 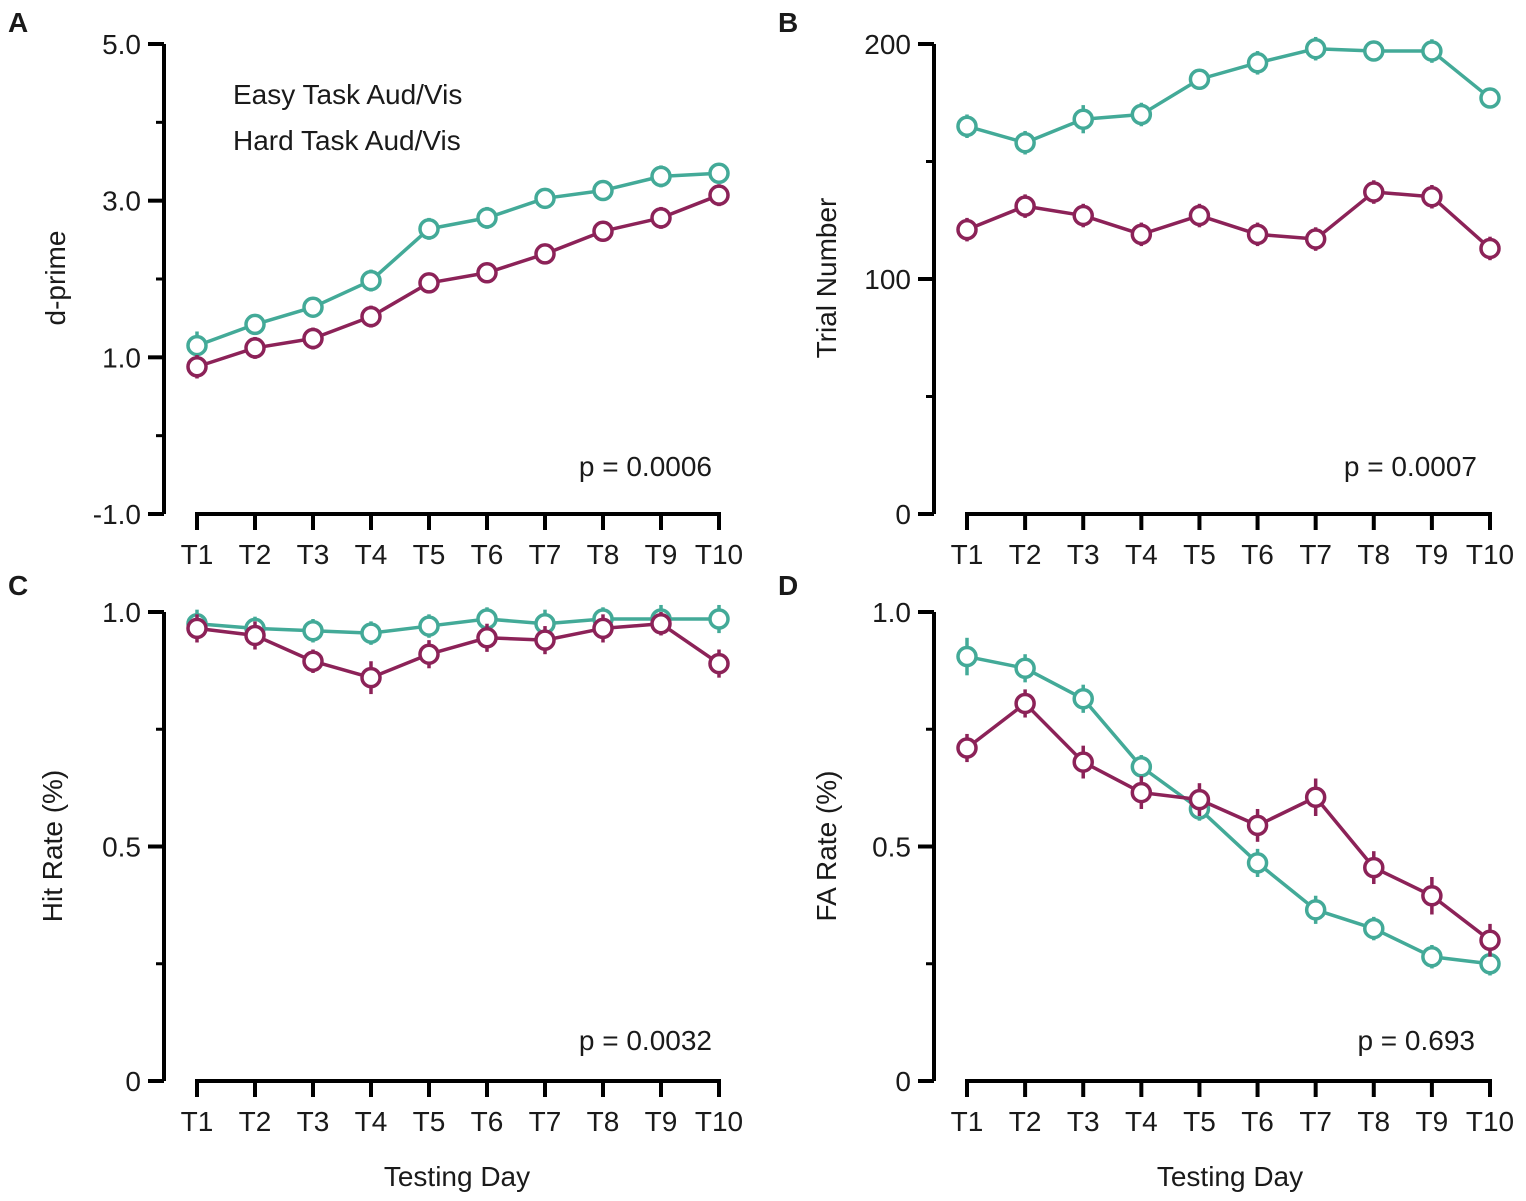 What do you see at coordinates (788, 22) in the screenshot?
I see `panel-b-letter: B` at bounding box center [788, 22].